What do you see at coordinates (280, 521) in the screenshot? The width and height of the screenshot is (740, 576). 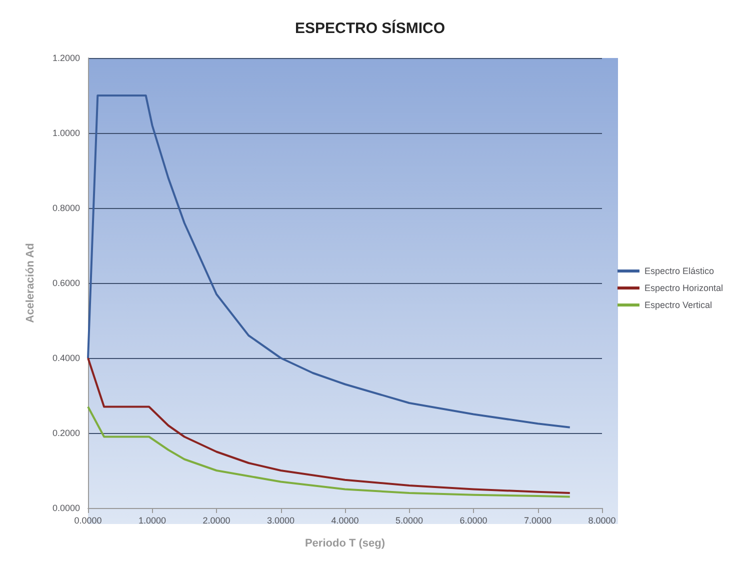 I see `x-tick-label: 3.0000` at bounding box center [280, 521].